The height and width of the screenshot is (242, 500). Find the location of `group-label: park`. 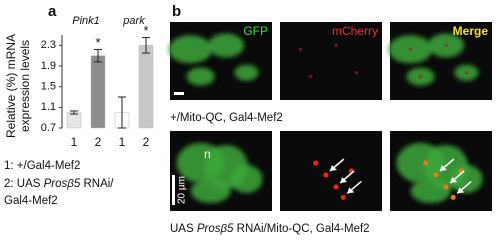

group-label: park is located at coordinates (133, 21).